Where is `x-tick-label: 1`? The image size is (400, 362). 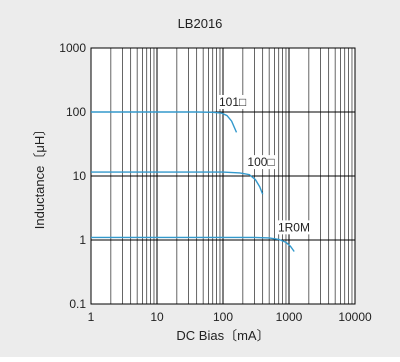
x-tick-label: 1 is located at coordinates (91, 317).